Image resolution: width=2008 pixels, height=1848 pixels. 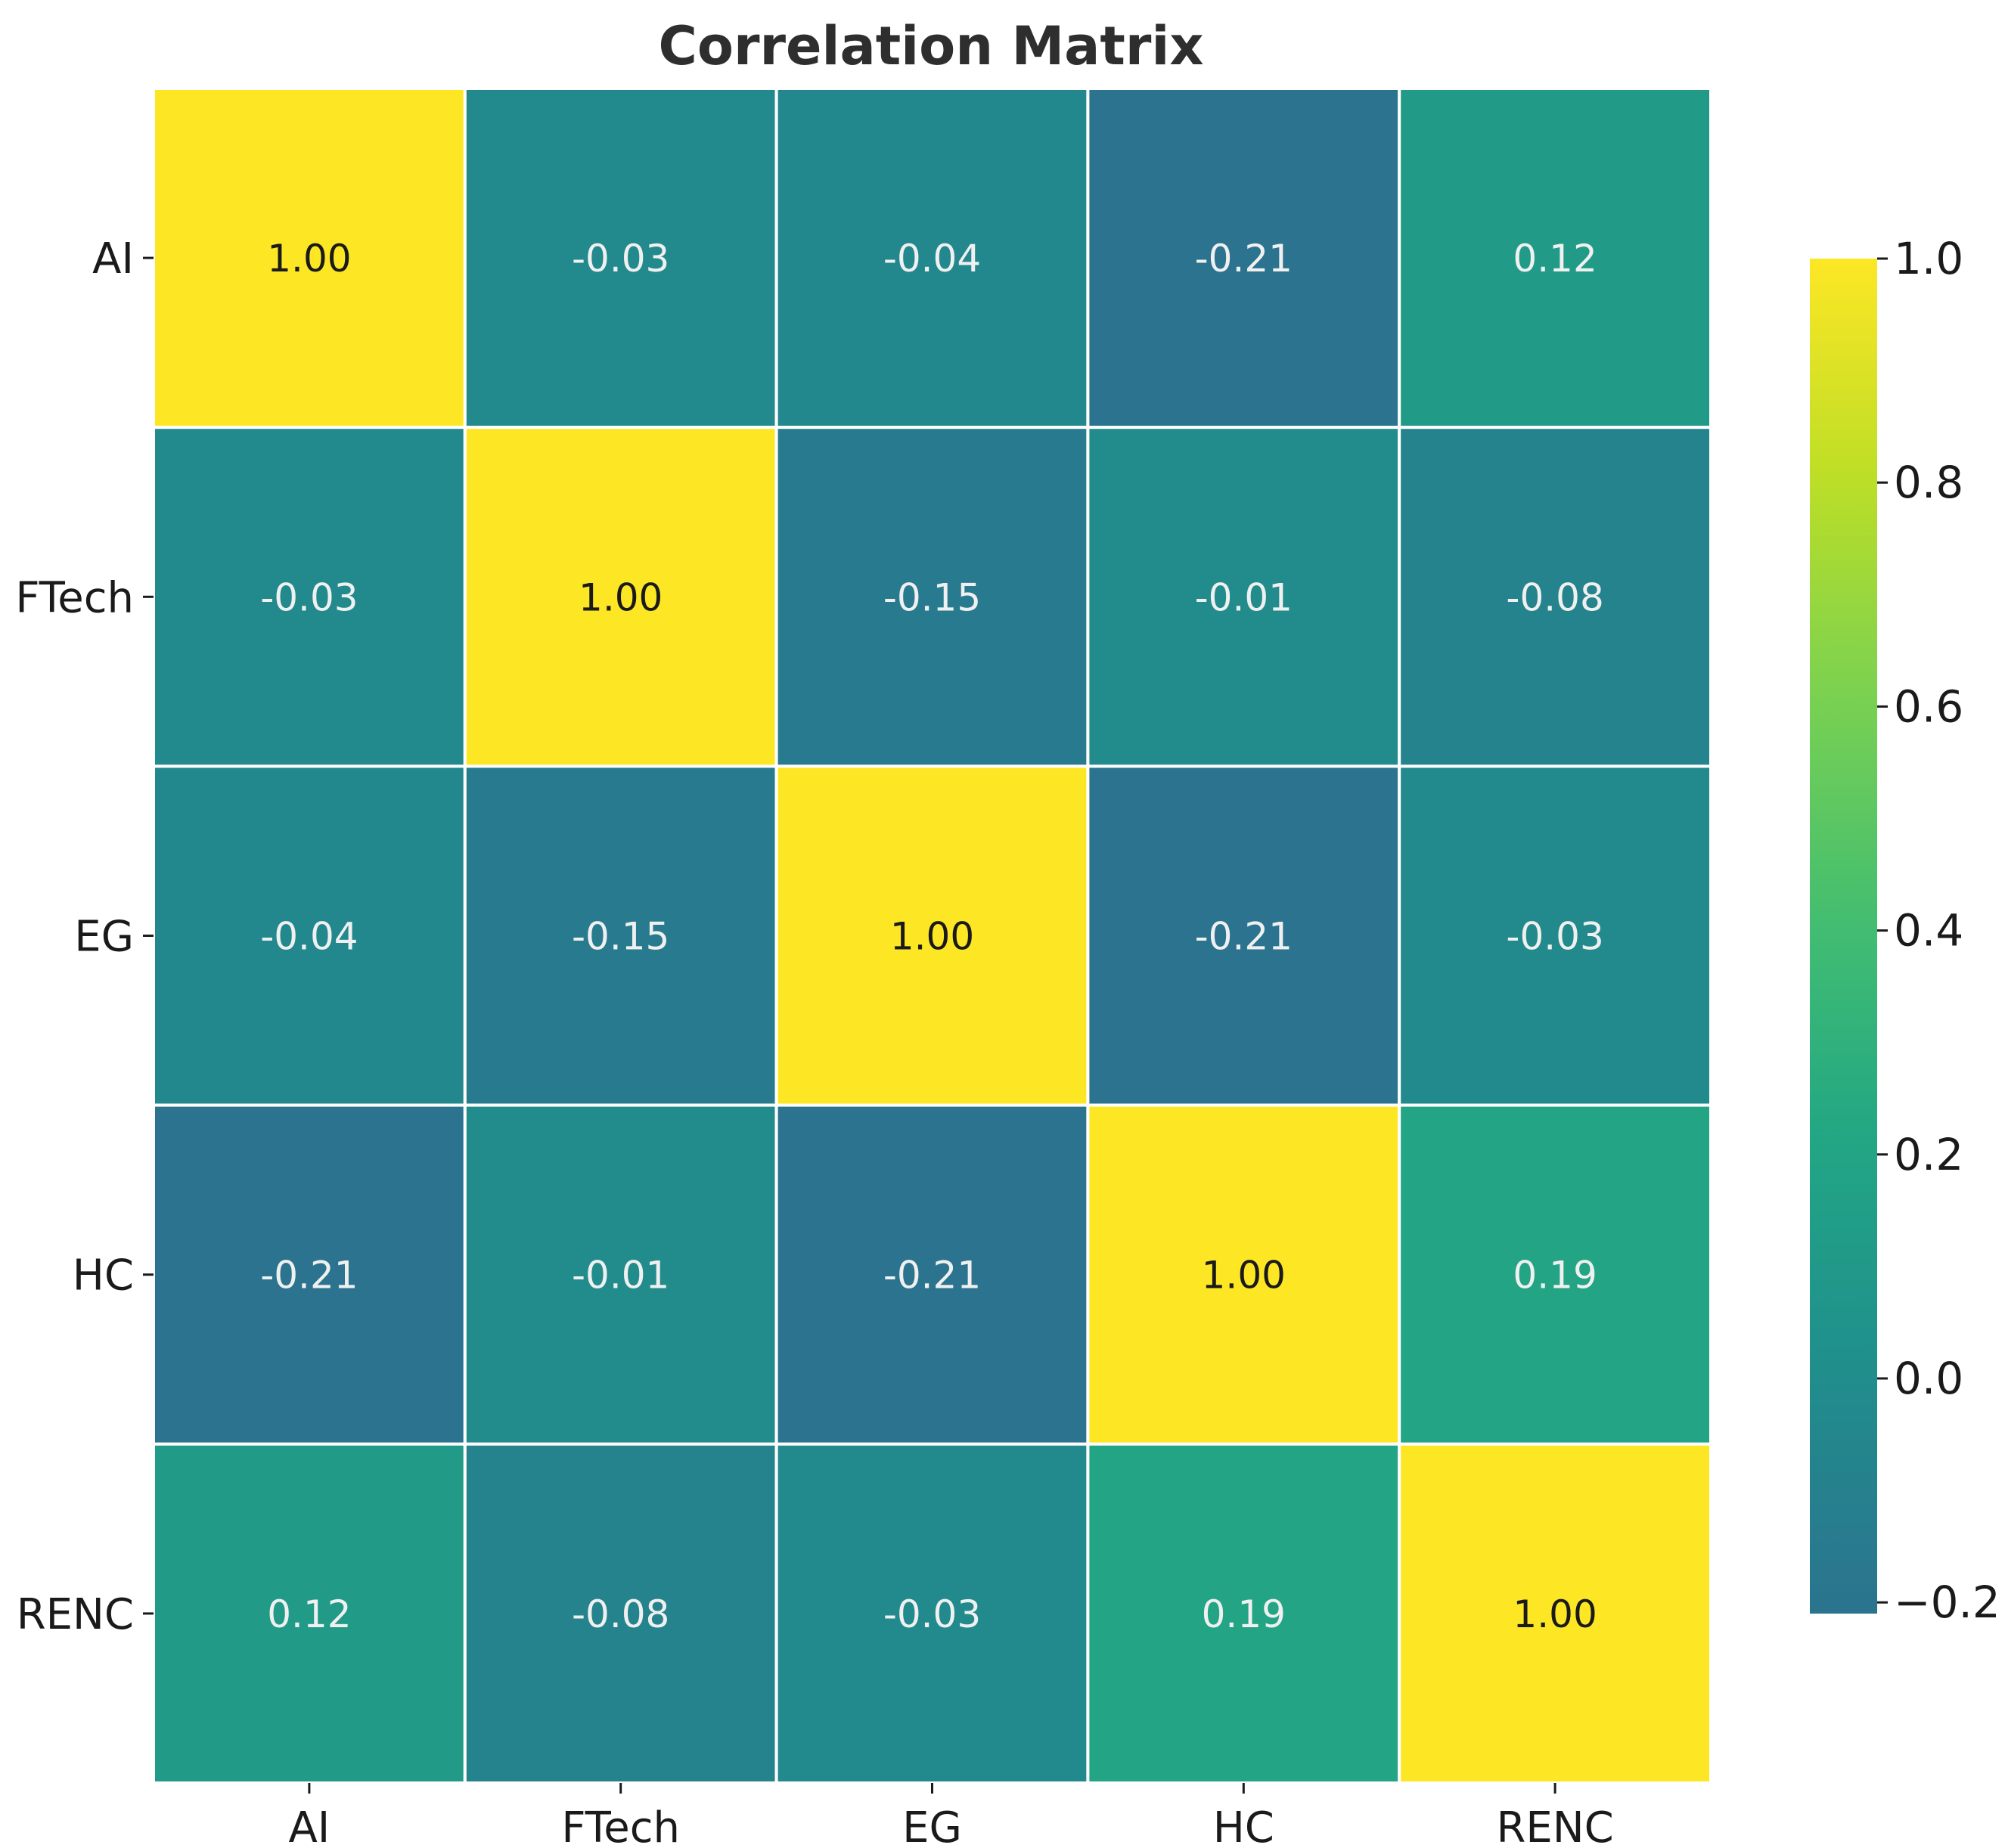 I want to click on heatmap-cell-renc-ftech, so click(x=620, y=1613).